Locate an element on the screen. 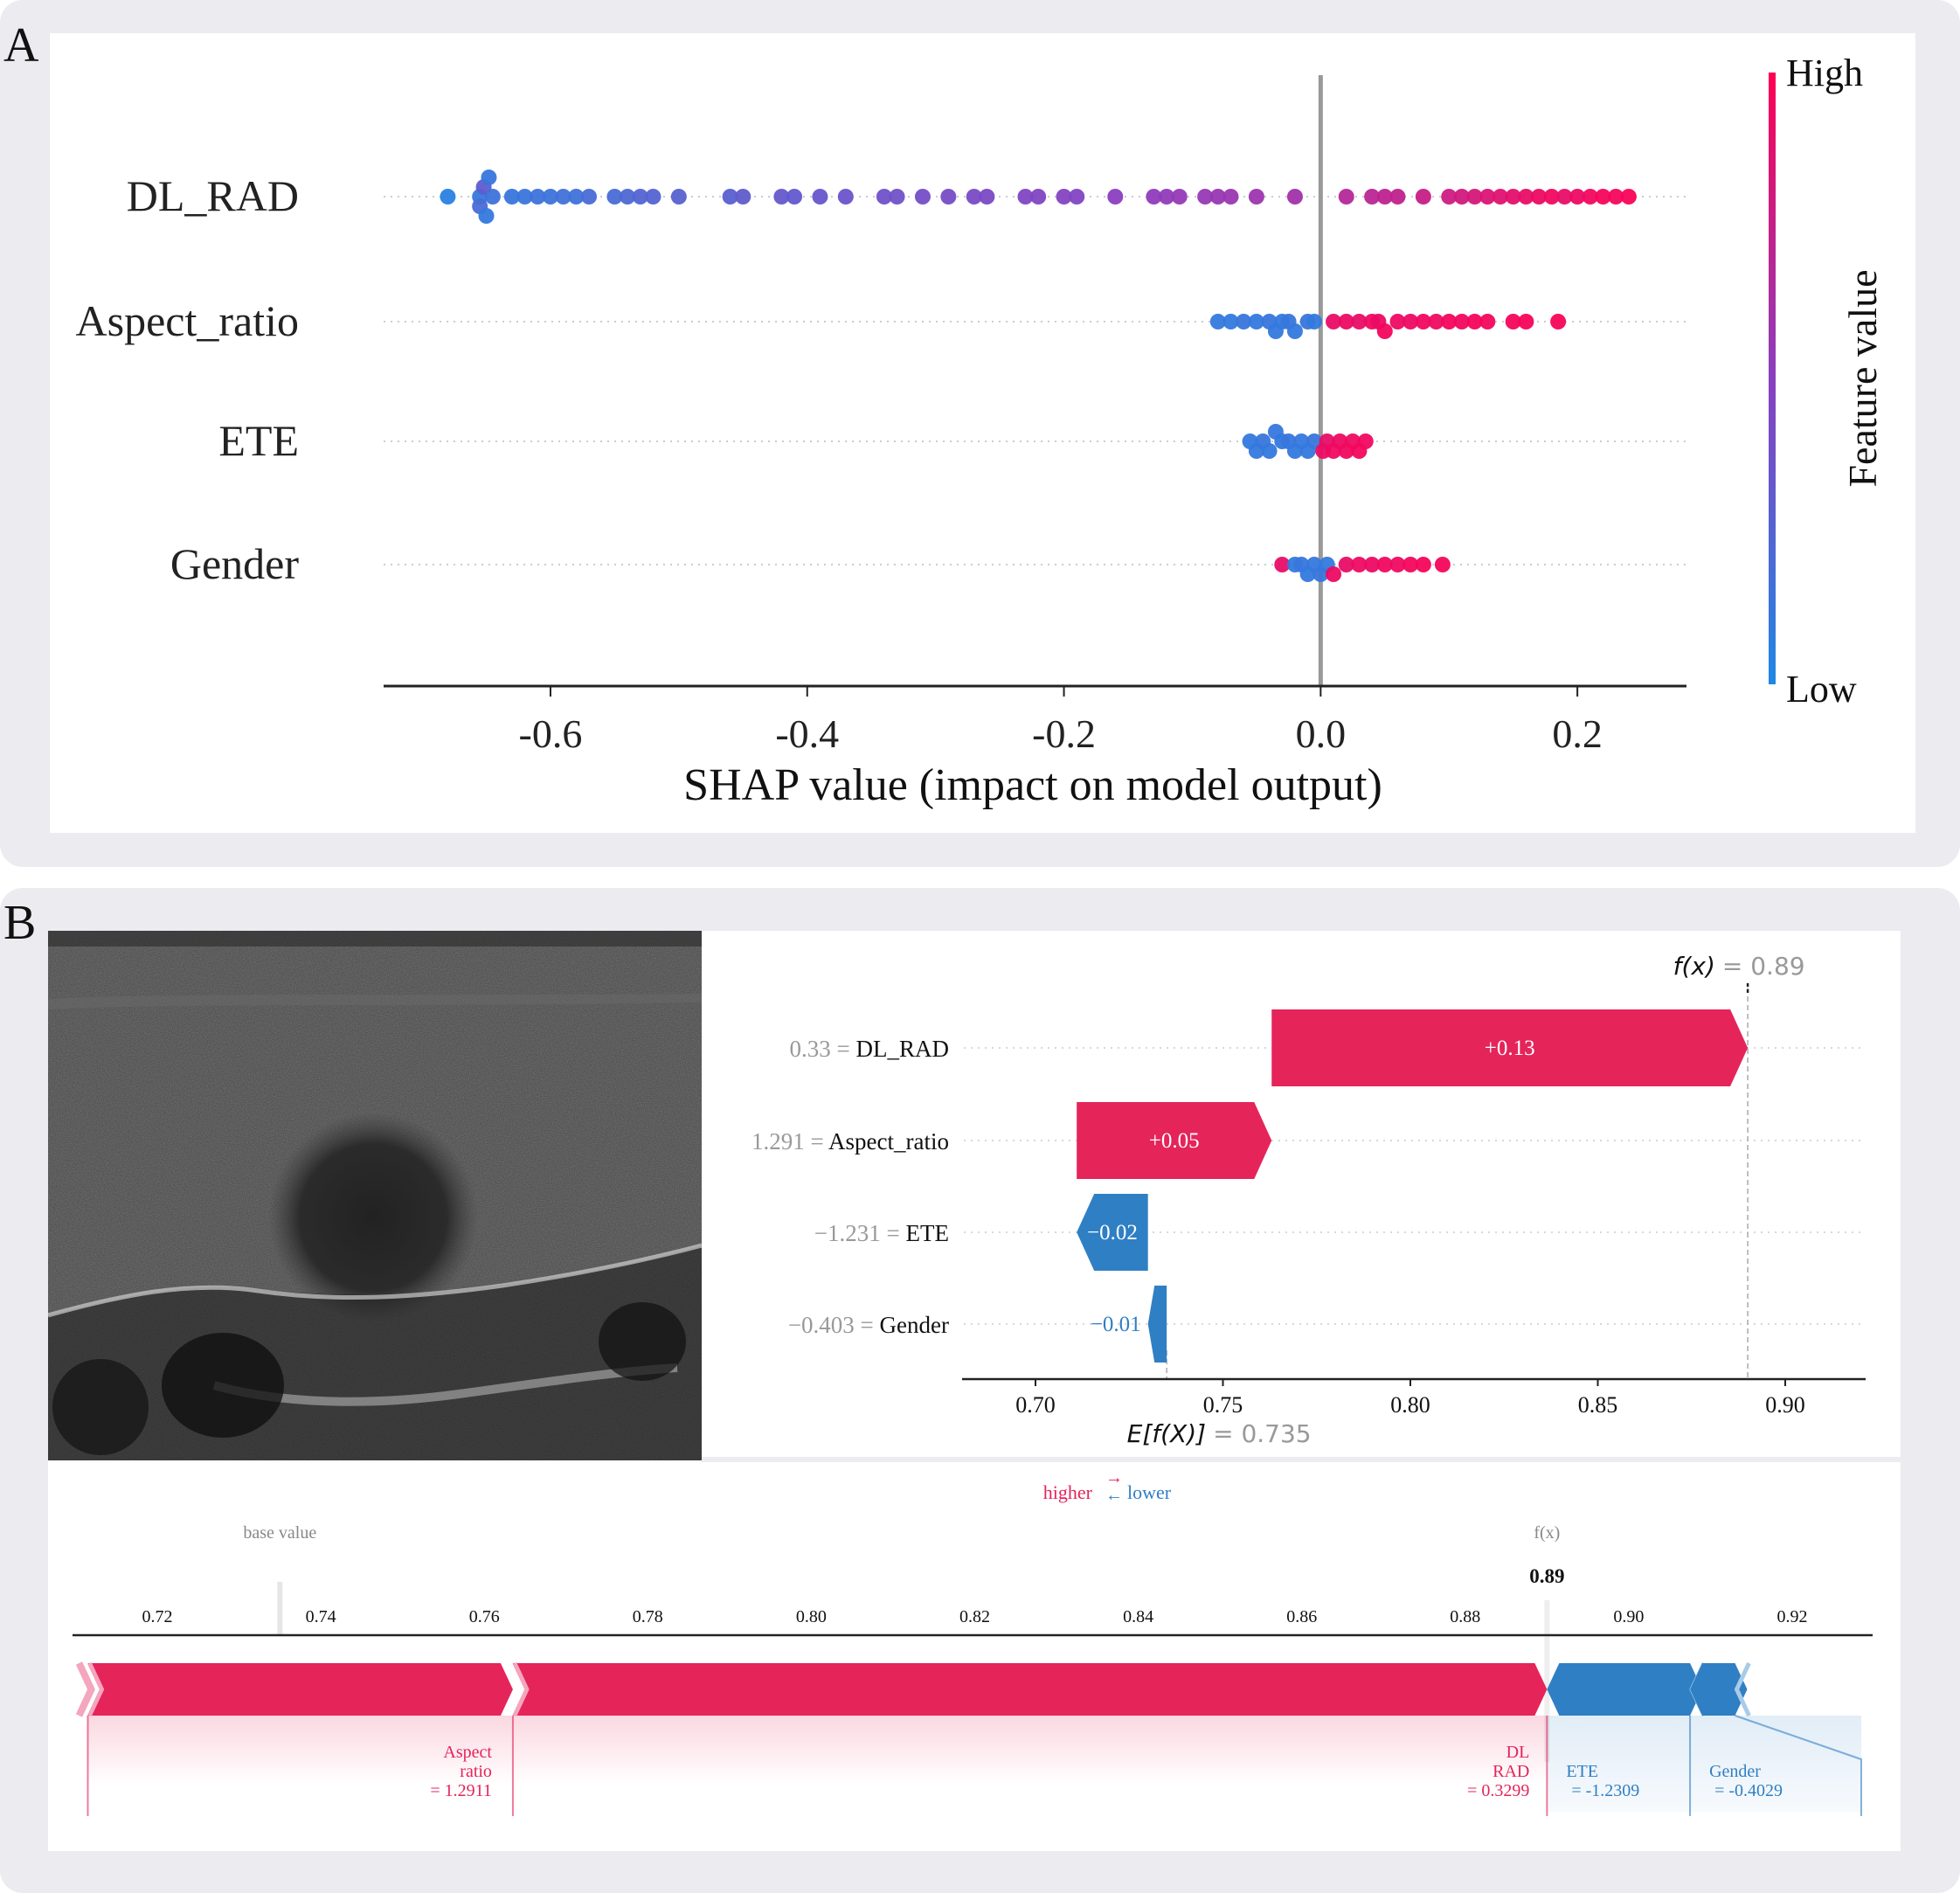 The image size is (1960, 1900). feature-name: ETE is located at coordinates (927, 1233).